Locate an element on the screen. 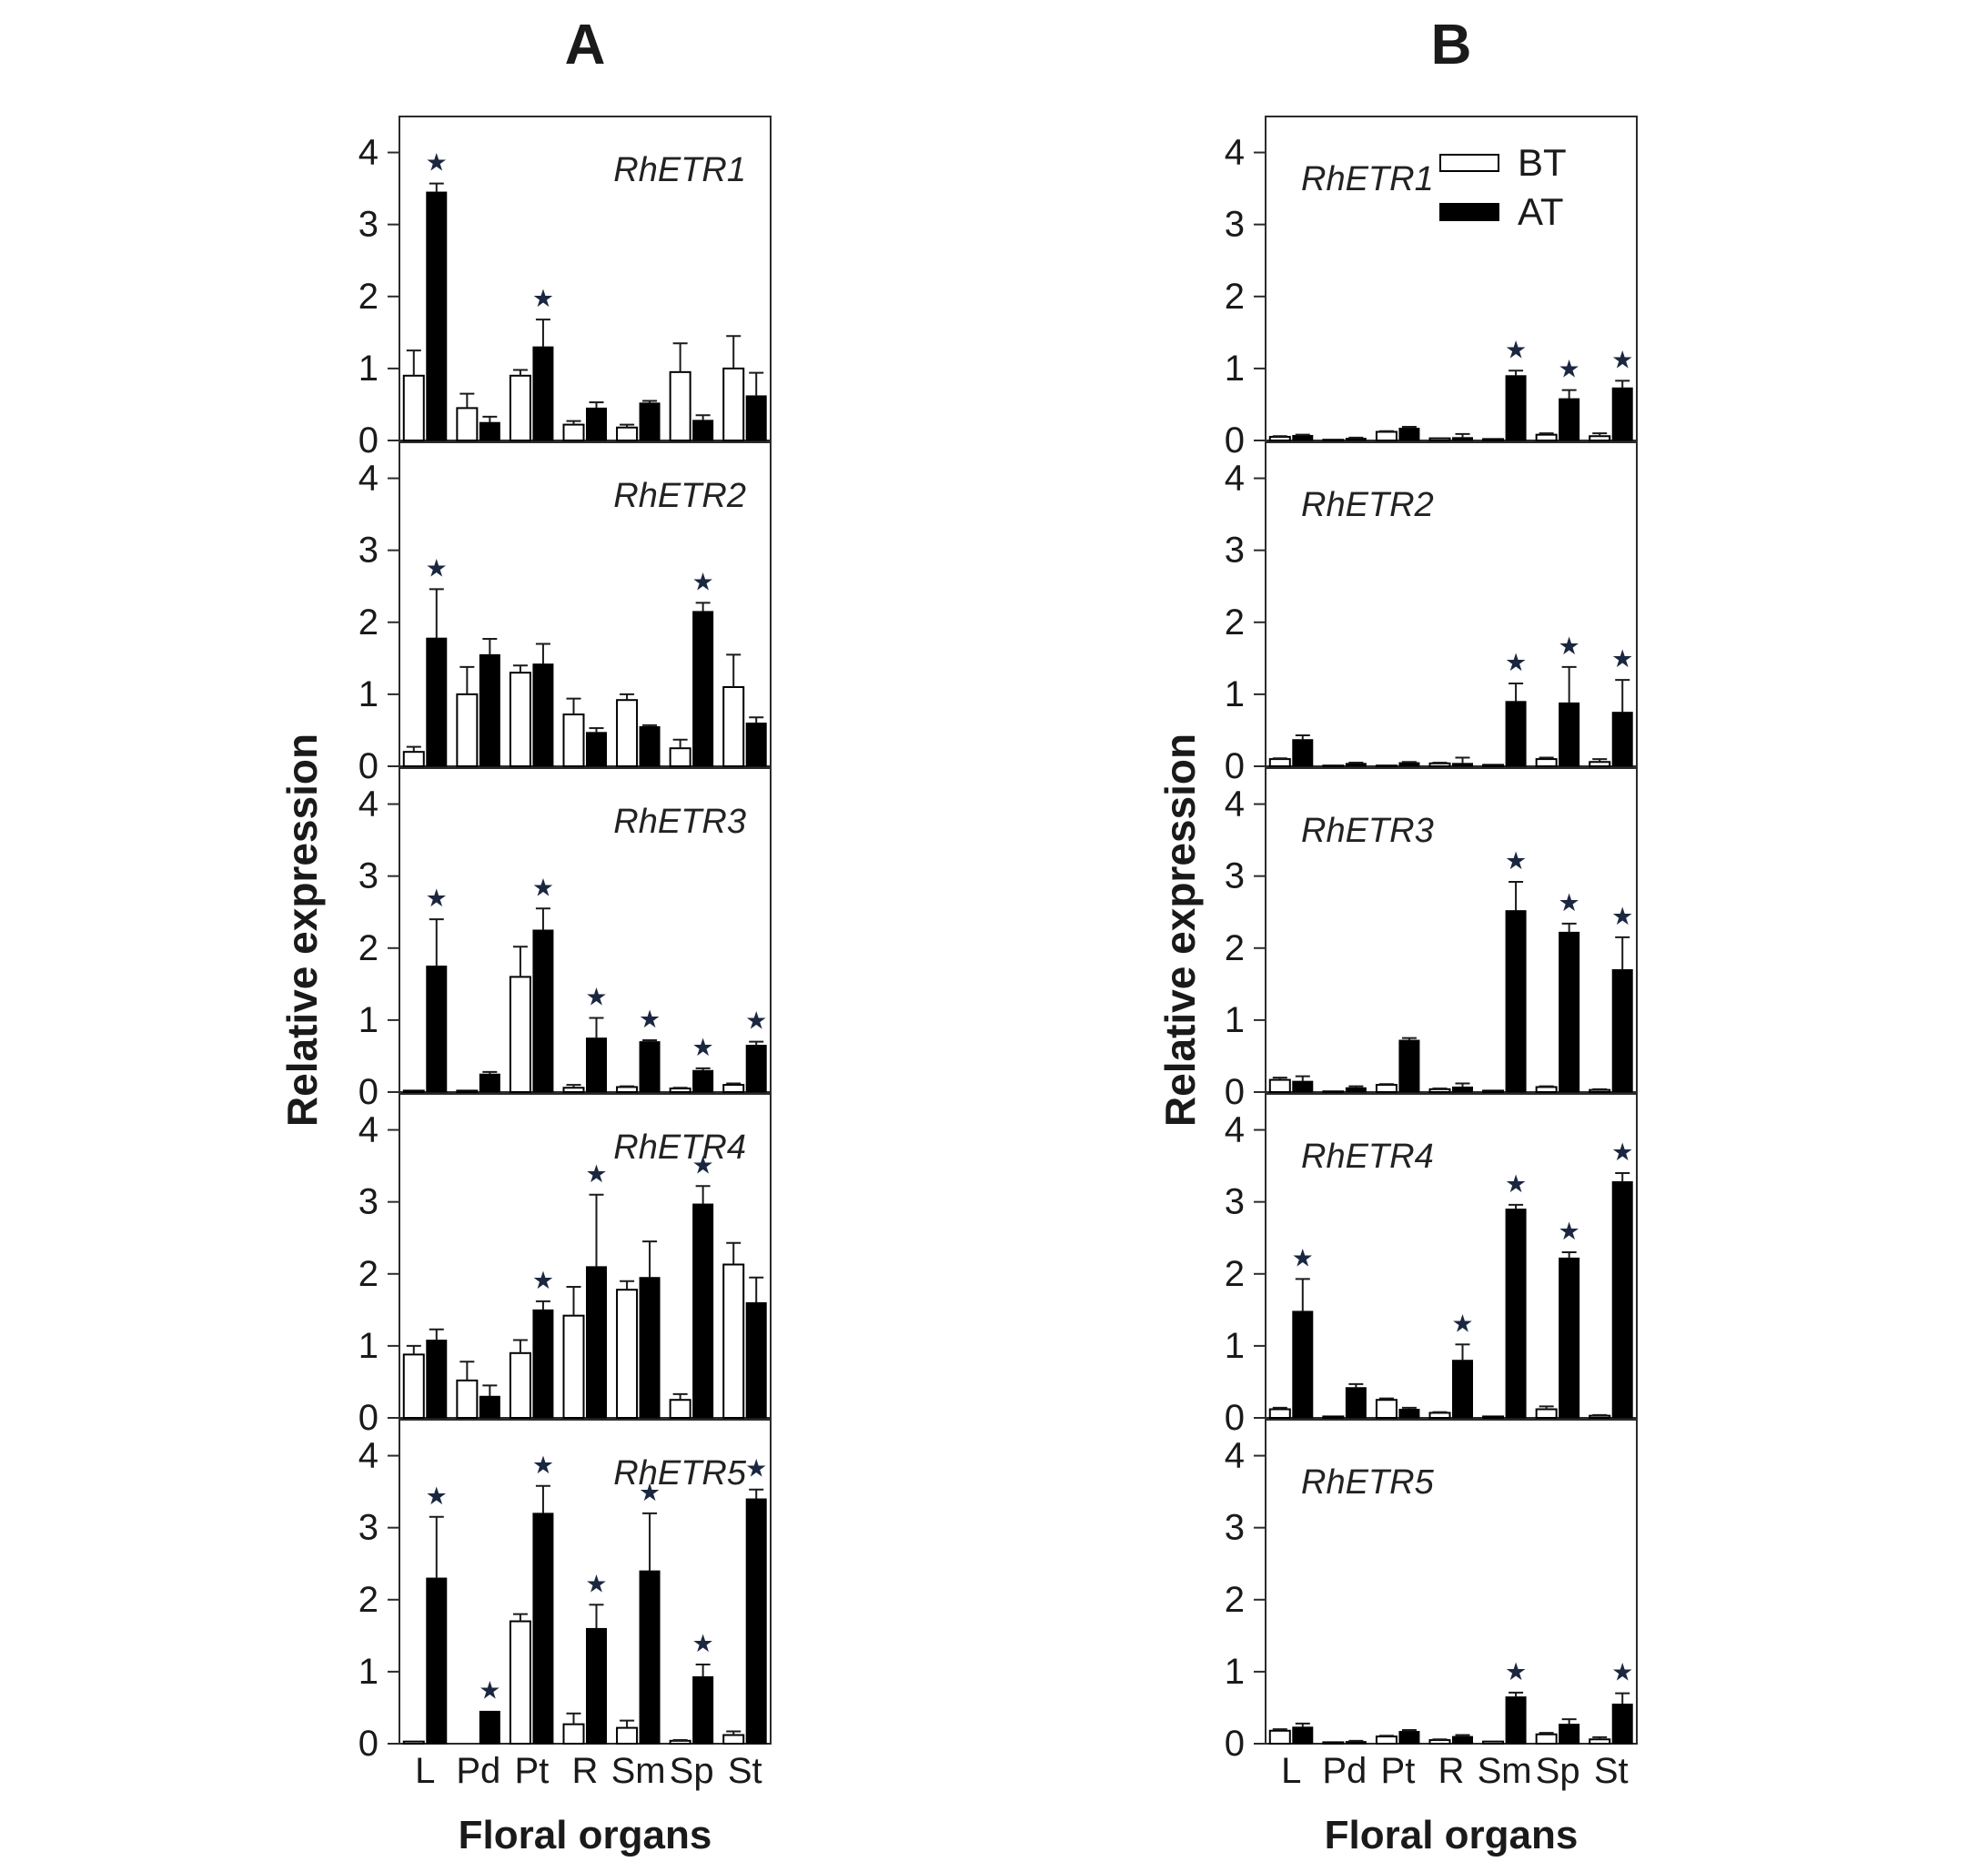 This screenshot has height=1872, width=1988. gene-label: RhETR5 is located at coordinates (680, 1473).